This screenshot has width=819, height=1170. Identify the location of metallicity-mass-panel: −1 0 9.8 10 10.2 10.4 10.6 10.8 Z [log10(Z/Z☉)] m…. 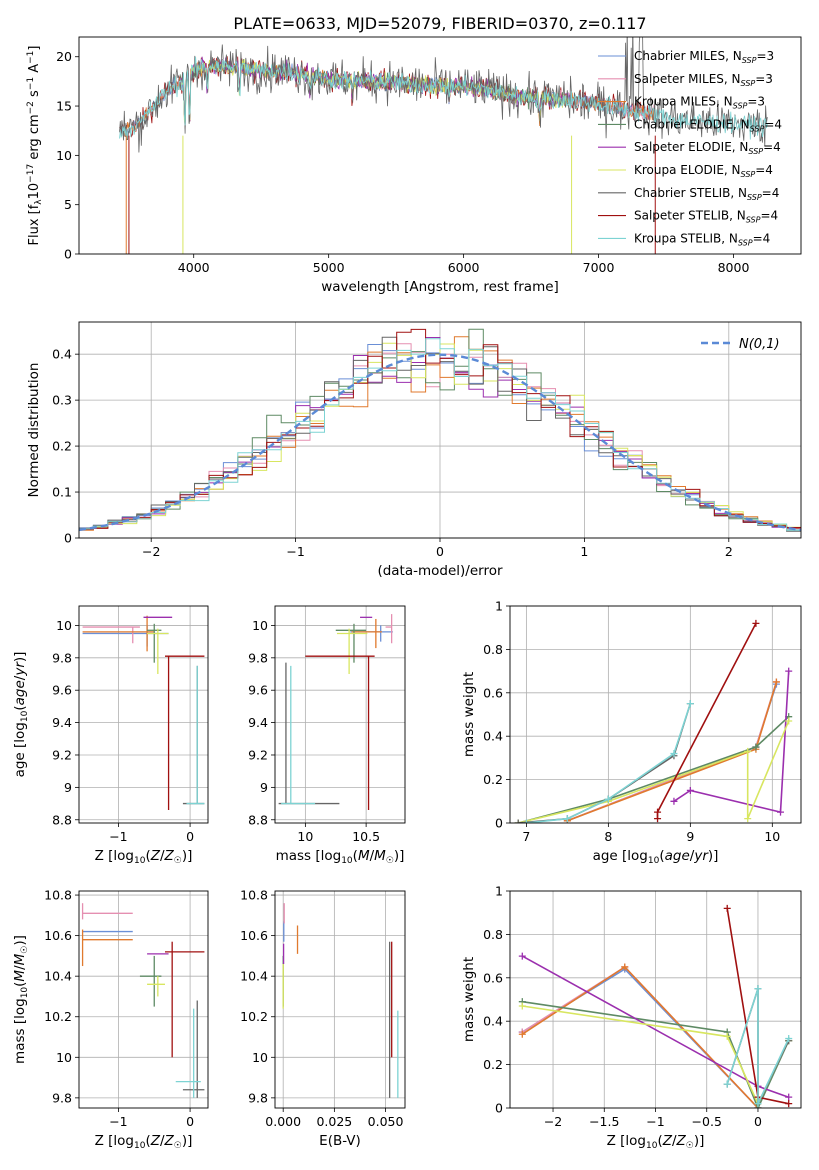
(110, 1019).